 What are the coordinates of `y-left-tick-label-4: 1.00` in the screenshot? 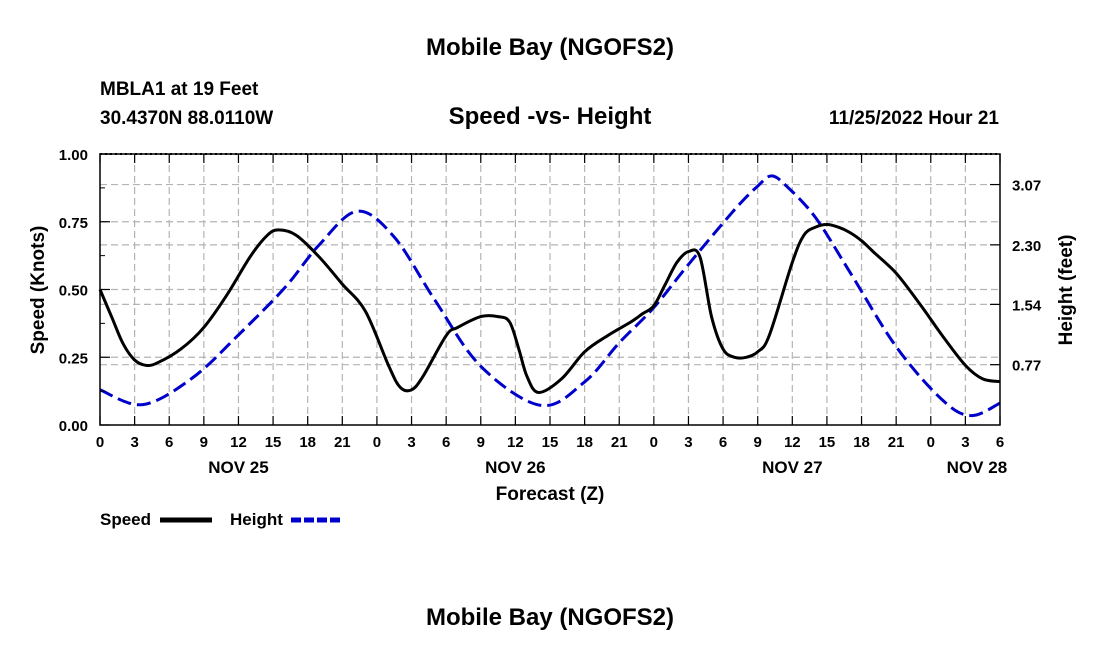 It's located at (73, 155).